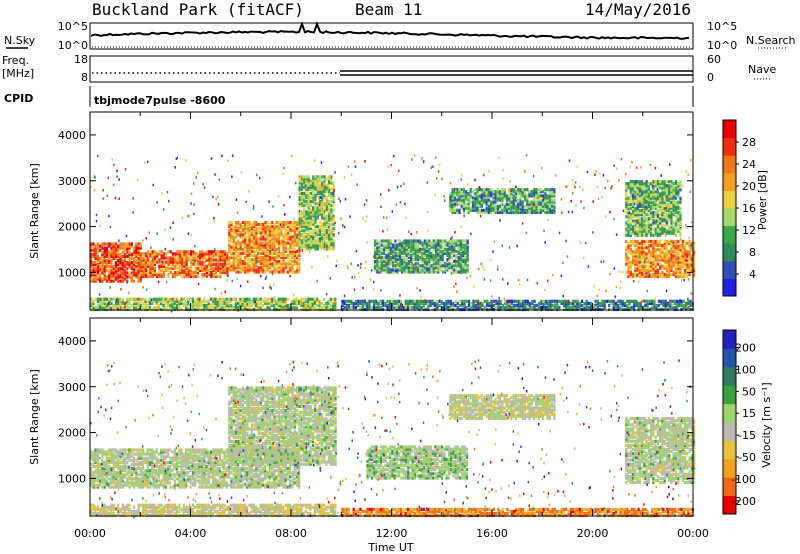 The width and height of the screenshot is (800, 554). I want to click on heatmap-speckle, so click(508, 283).